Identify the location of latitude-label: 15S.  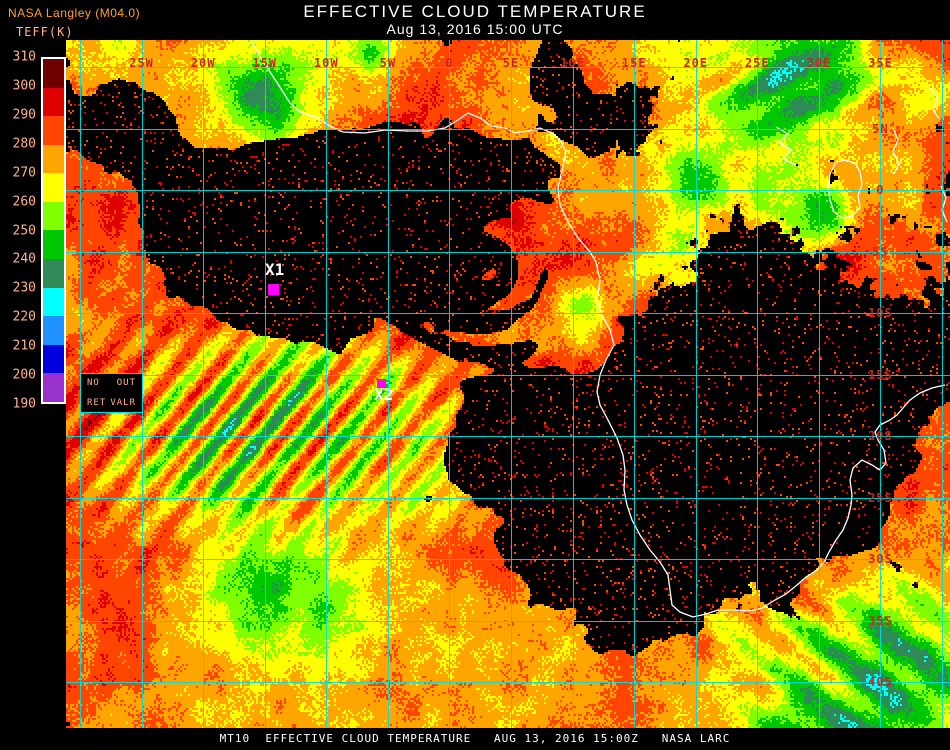
(880, 374).